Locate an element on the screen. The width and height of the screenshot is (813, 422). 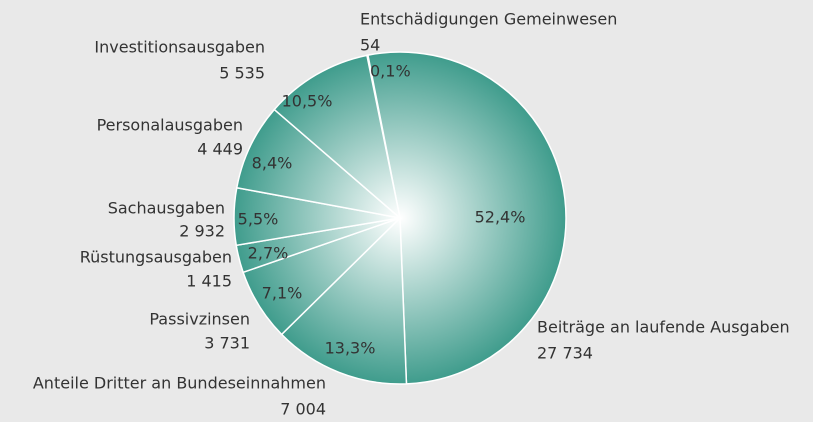
percent-label: 8,4% is located at coordinates (272, 163).